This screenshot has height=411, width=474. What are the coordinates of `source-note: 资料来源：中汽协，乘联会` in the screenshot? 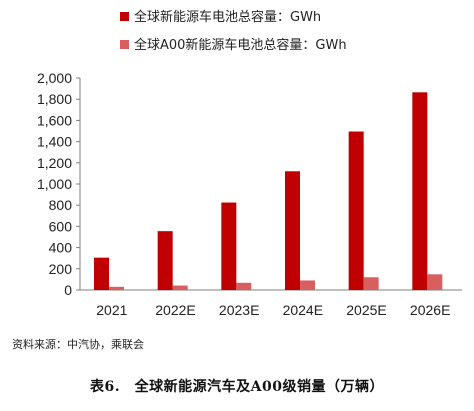 It's located at (78, 344).